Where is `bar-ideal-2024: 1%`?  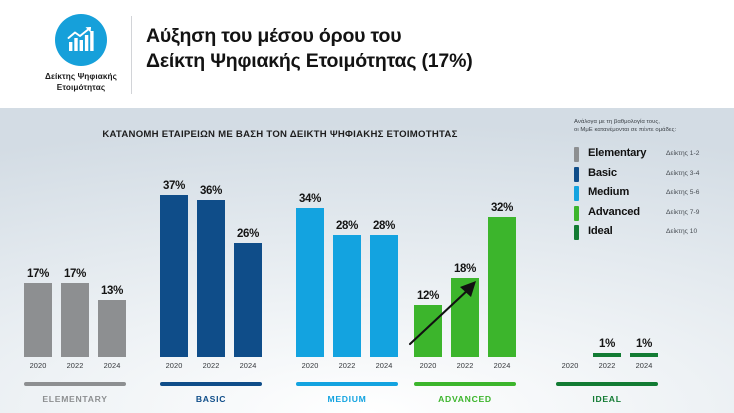
bar-ideal-2024: 1% is located at coordinates (644, 347).